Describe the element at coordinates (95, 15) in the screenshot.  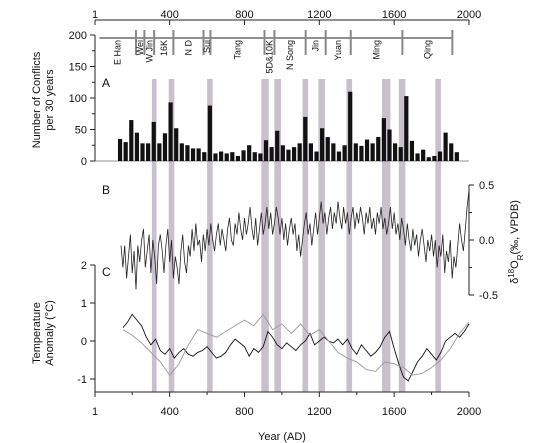
I see `top-tick-label-0: 1` at that location.